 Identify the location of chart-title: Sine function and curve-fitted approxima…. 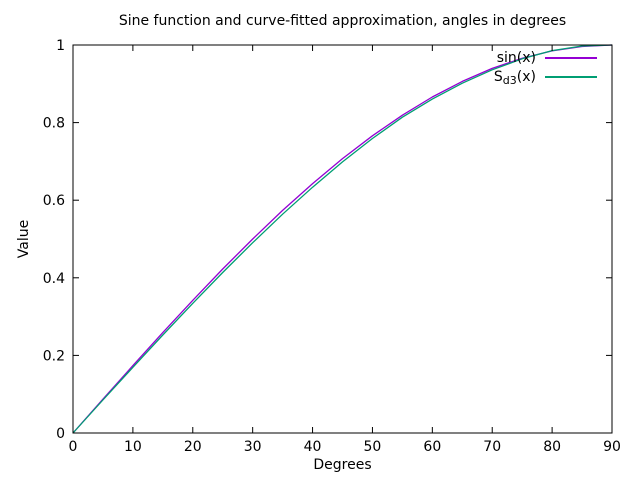
(342, 21).